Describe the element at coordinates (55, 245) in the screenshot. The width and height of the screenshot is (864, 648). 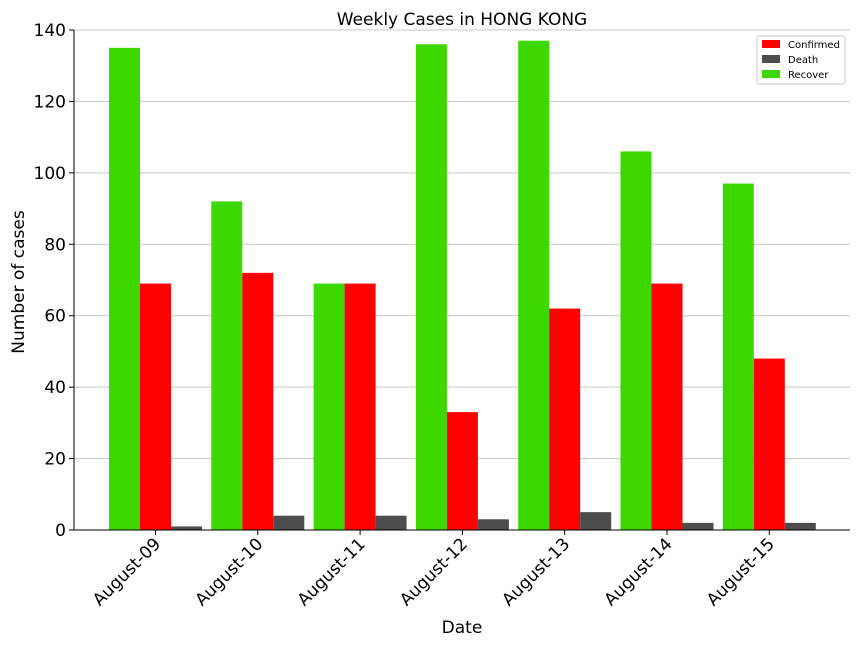
I see `y-tick-label: 80` at that location.